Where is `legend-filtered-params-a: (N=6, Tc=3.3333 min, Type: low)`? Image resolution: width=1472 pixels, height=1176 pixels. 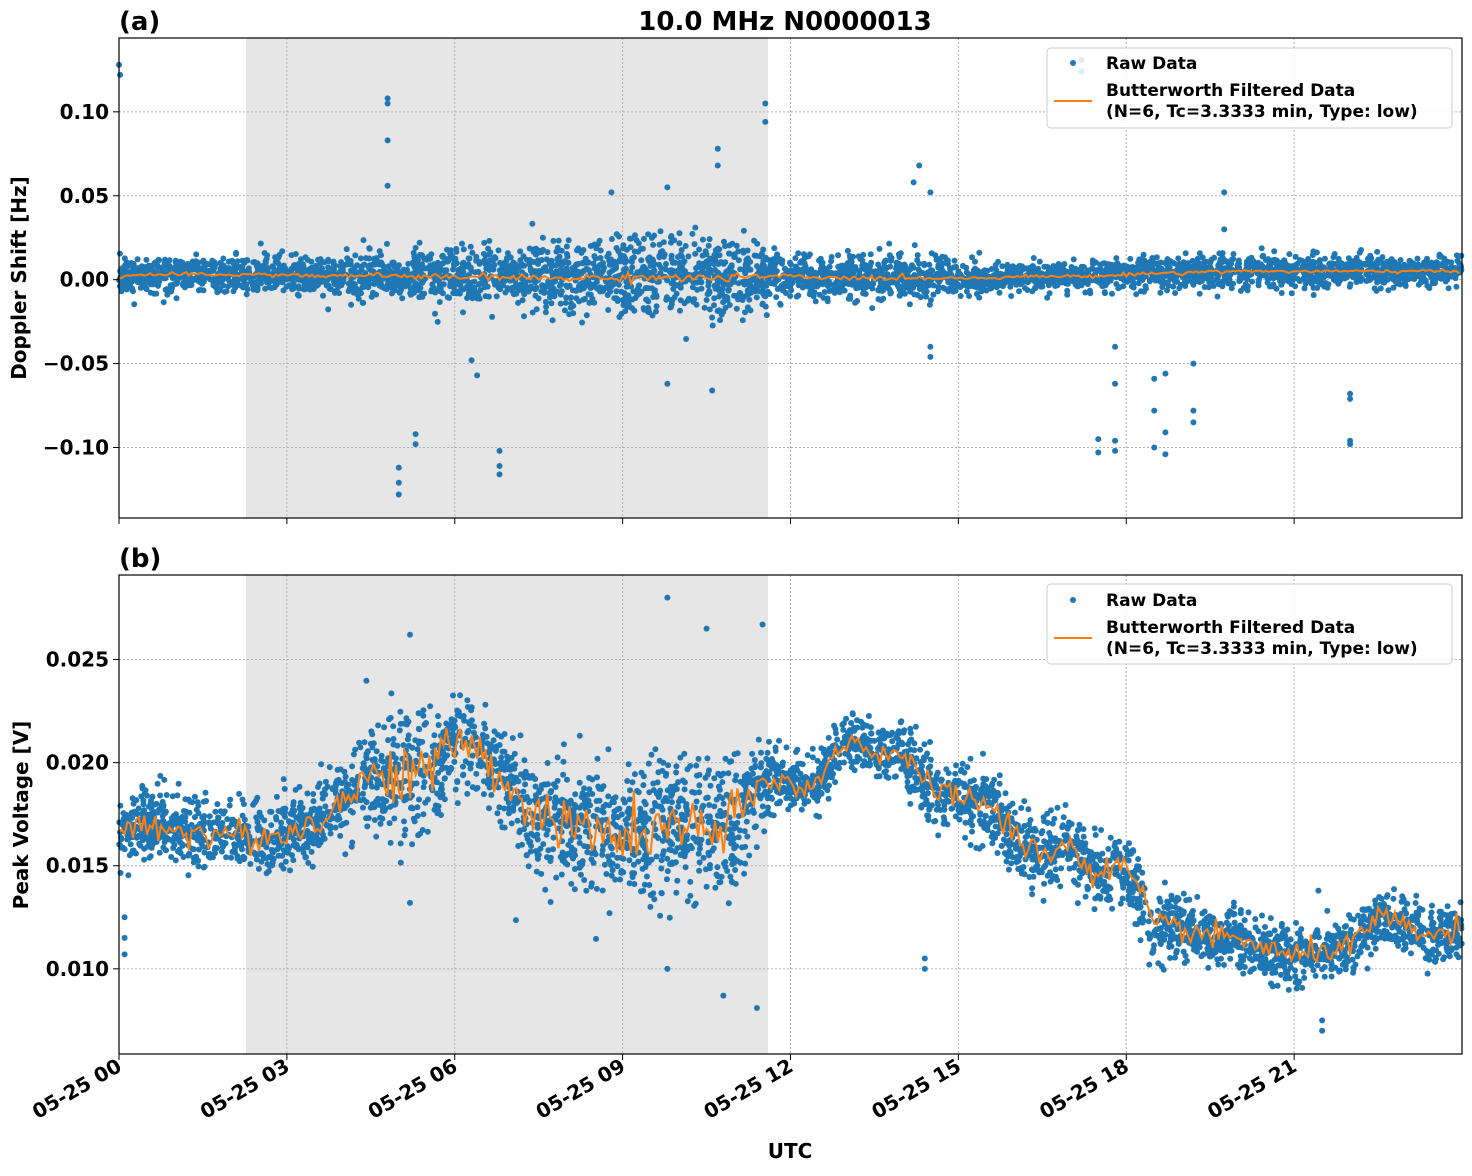 legend-filtered-params-a: (N=6, Tc=3.3333 min, Type: low) is located at coordinates (1262, 112).